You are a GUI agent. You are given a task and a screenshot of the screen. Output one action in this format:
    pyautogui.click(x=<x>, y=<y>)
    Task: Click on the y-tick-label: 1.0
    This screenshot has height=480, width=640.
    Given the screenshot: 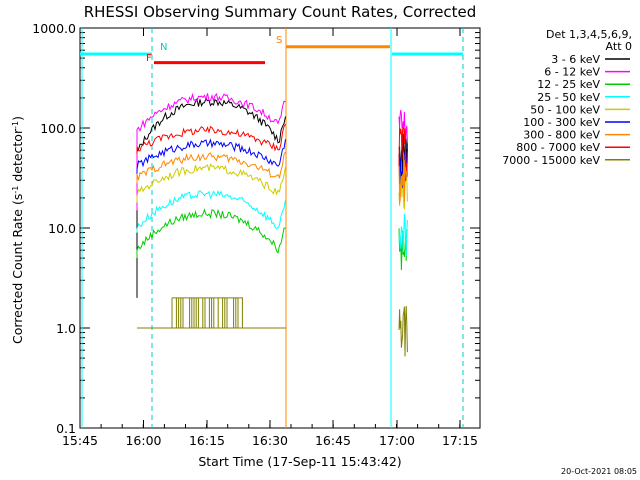 What is the action you would take?
    pyautogui.click(x=66, y=328)
    